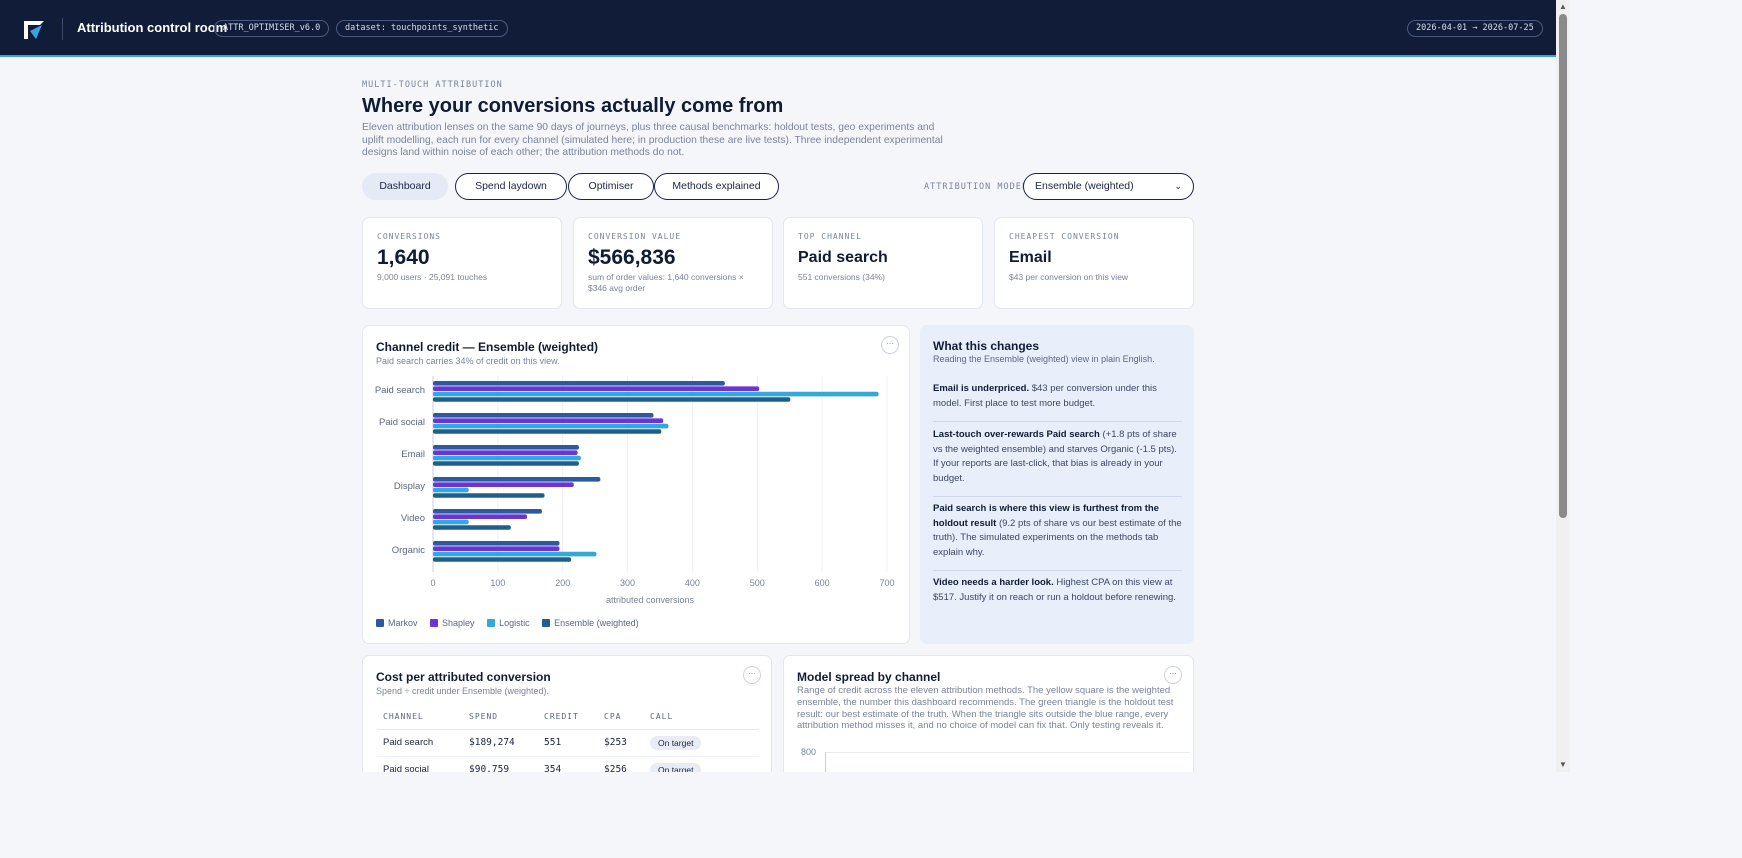 The width and height of the screenshot is (1742, 858). What do you see at coordinates (497, 583) in the screenshot?
I see `x-tick-label: 100` at bounding box center [497, 583].